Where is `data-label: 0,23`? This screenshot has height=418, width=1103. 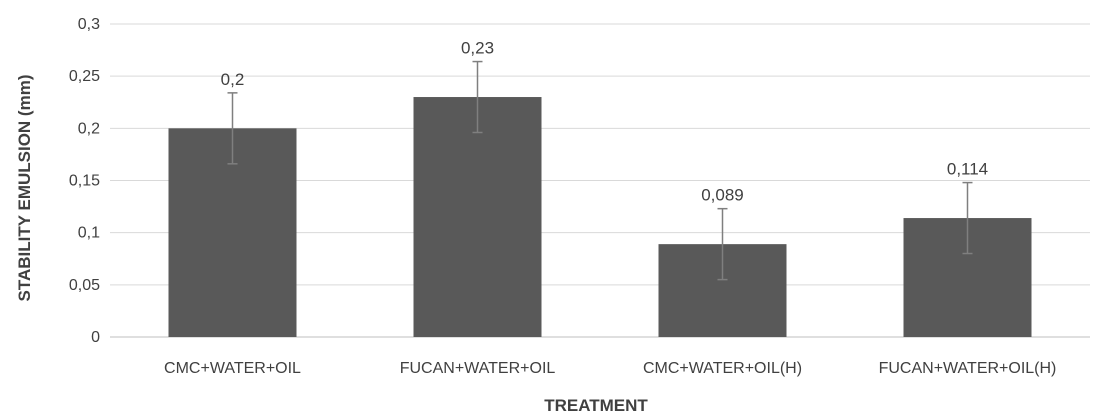
data-label: 0,23 is located at coordinates (477, 48).